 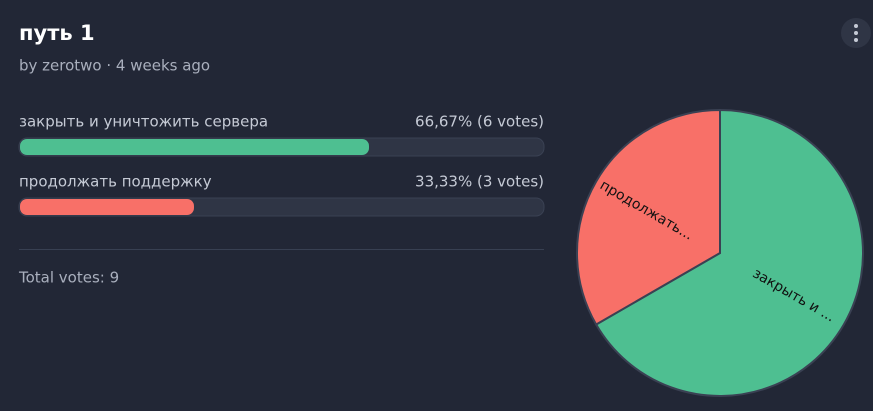 What do you see at coordinates (68, 278) in the screenshot?
I see `total-votes: Total votes: 9` at bounding box center [68, 278].